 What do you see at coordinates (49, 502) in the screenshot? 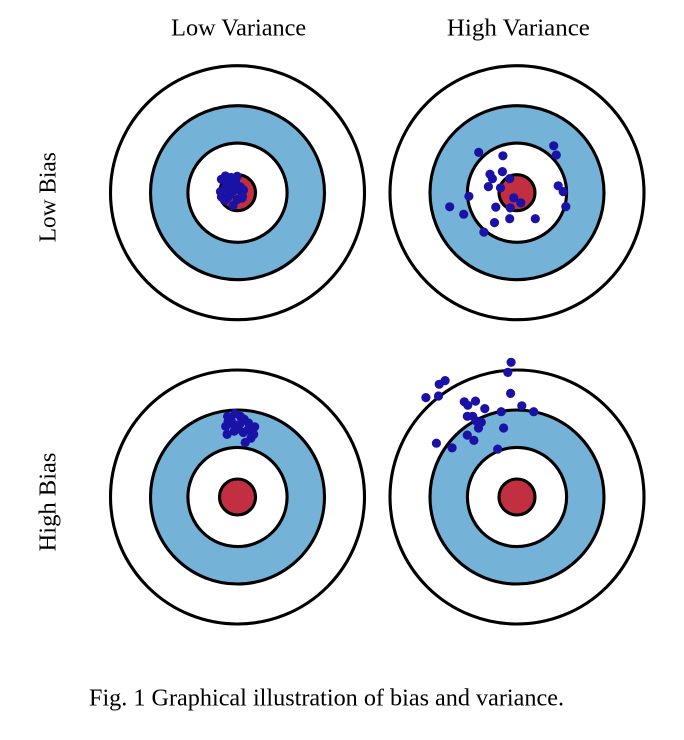
I see `svg-text: High Bias` at bounding box center [49, 502].